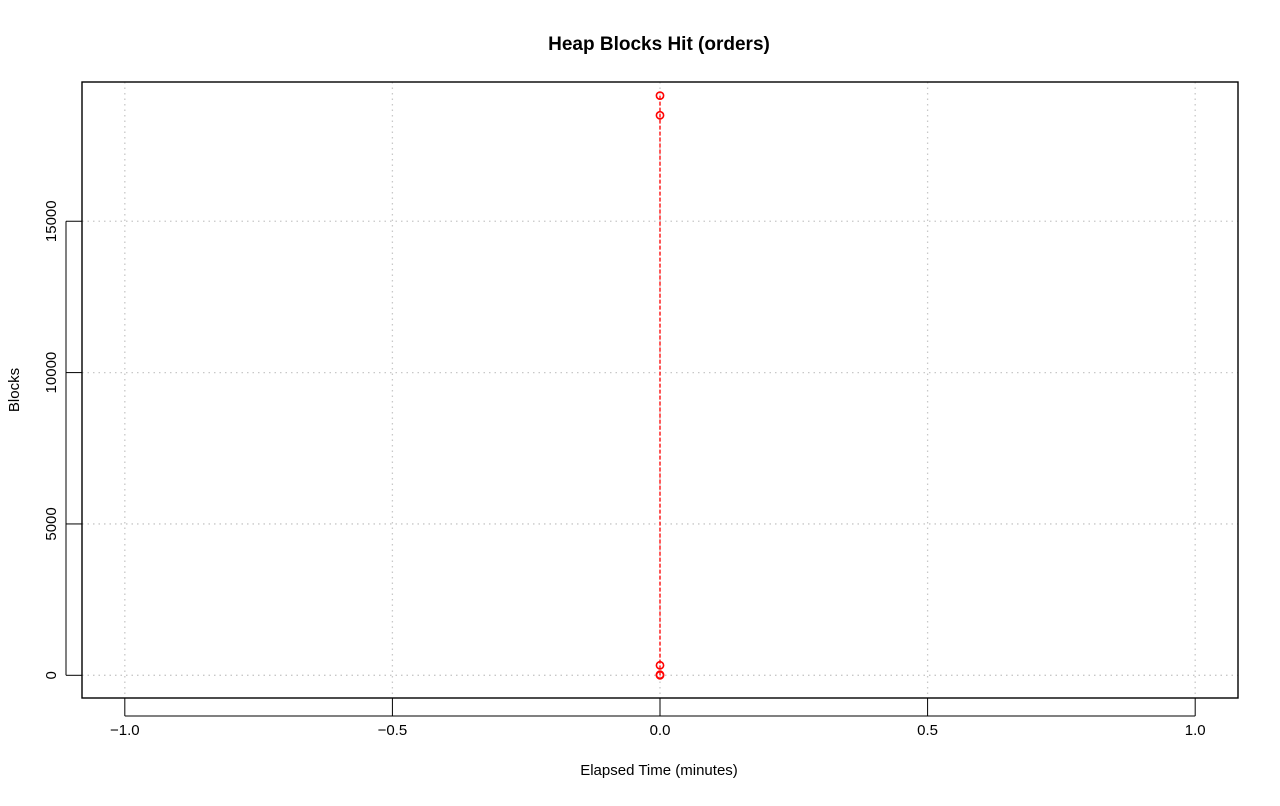  Describe the element at coordinates (51, 675) in the screenshot. I see `y-tick-label-0: 0` at that location.